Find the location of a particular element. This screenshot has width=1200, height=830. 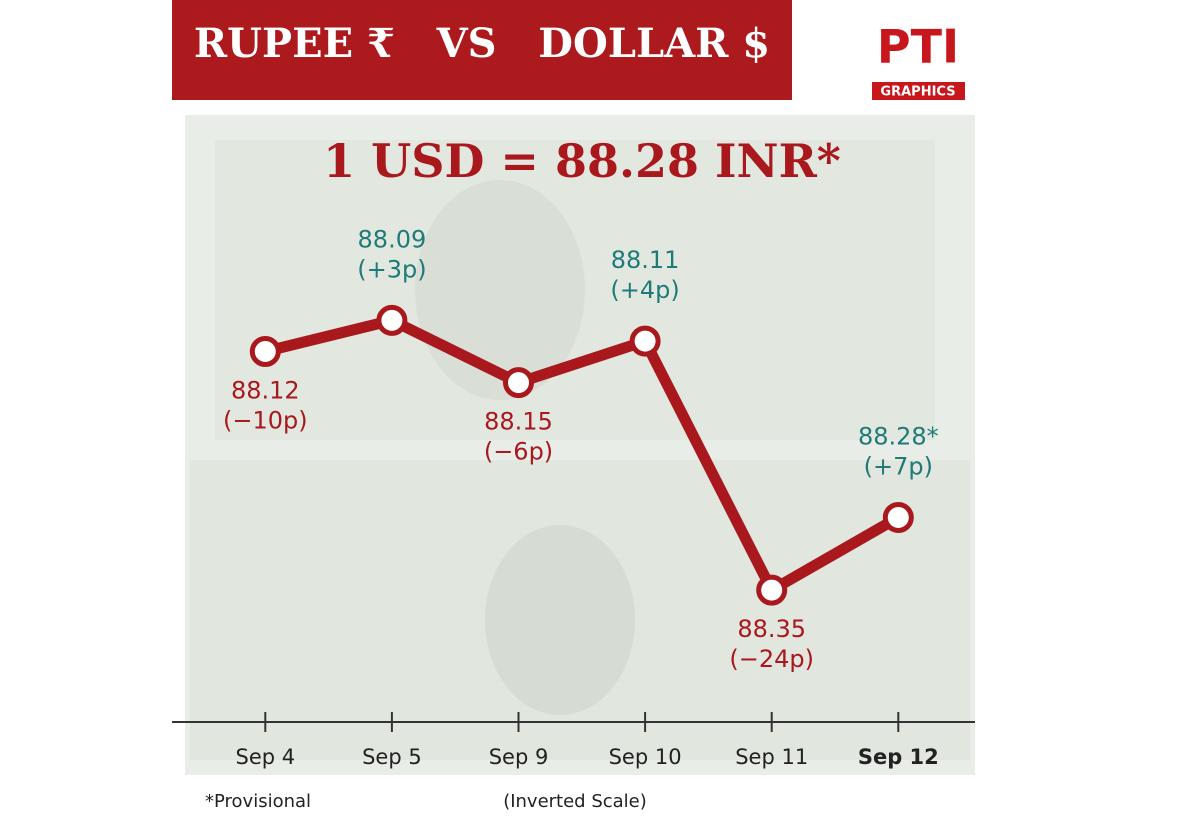

chart-title: RUPEE ₹ VS DOLLAR $ is located at coordinates (482, 43).